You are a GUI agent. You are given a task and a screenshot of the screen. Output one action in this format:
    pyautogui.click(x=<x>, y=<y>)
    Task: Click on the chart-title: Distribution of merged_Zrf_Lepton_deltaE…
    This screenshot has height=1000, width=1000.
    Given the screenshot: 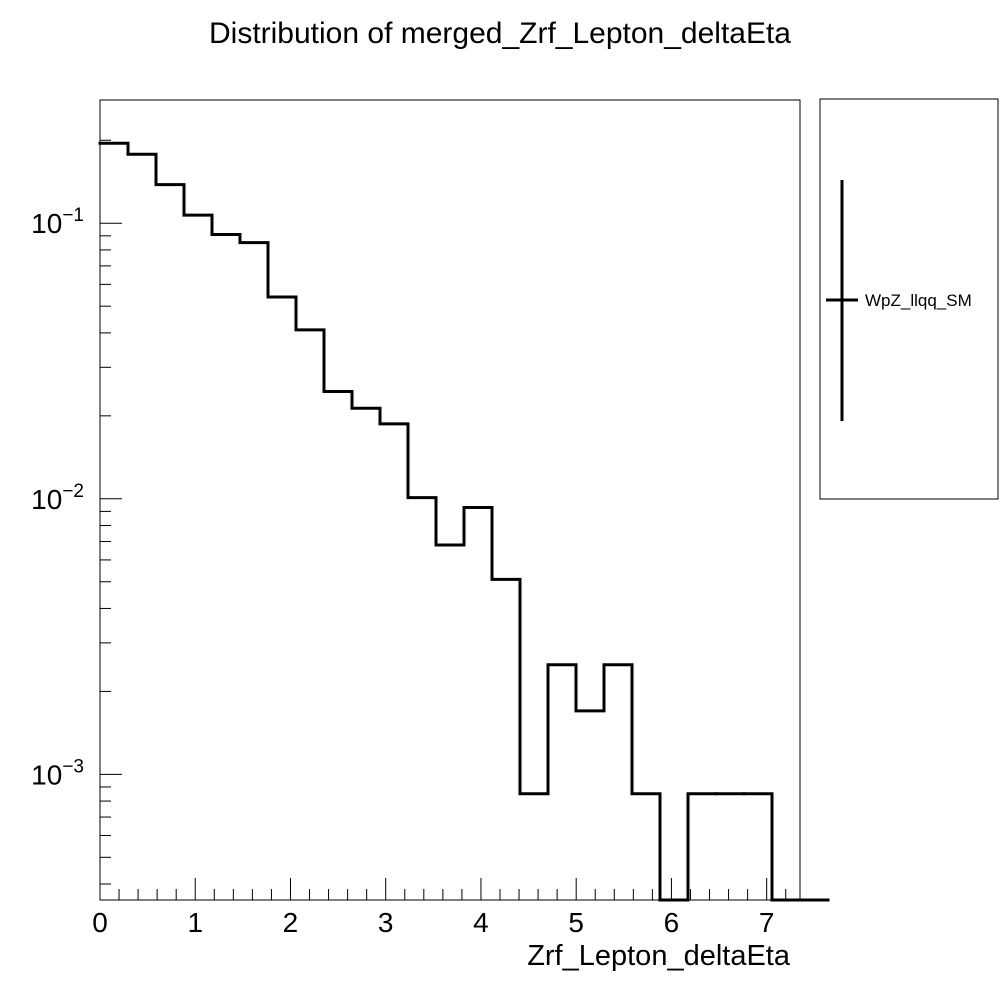 What is the action you would take?
    pyautogui.click(x=500, y=33)
    